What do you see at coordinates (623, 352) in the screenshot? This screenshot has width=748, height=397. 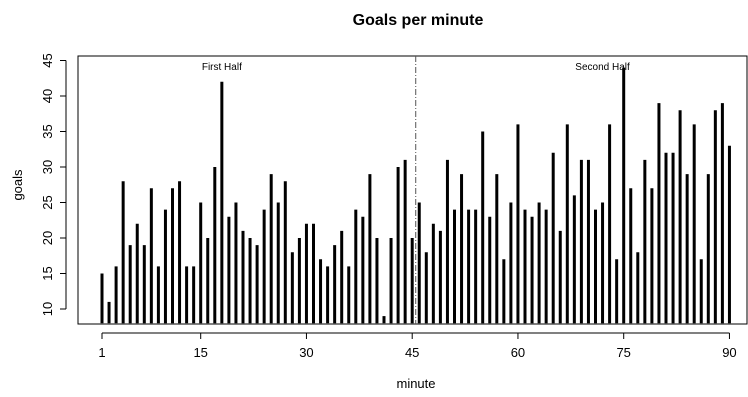 I see `x-tick-label-75: 75` at bounding box center [623, 352].